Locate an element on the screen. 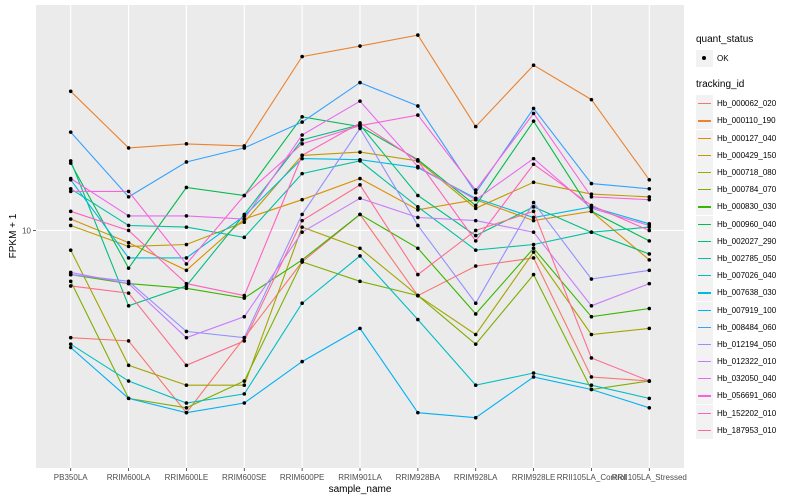  legend-entry: Hb_000062_020 is located at coordinates (736, 104).